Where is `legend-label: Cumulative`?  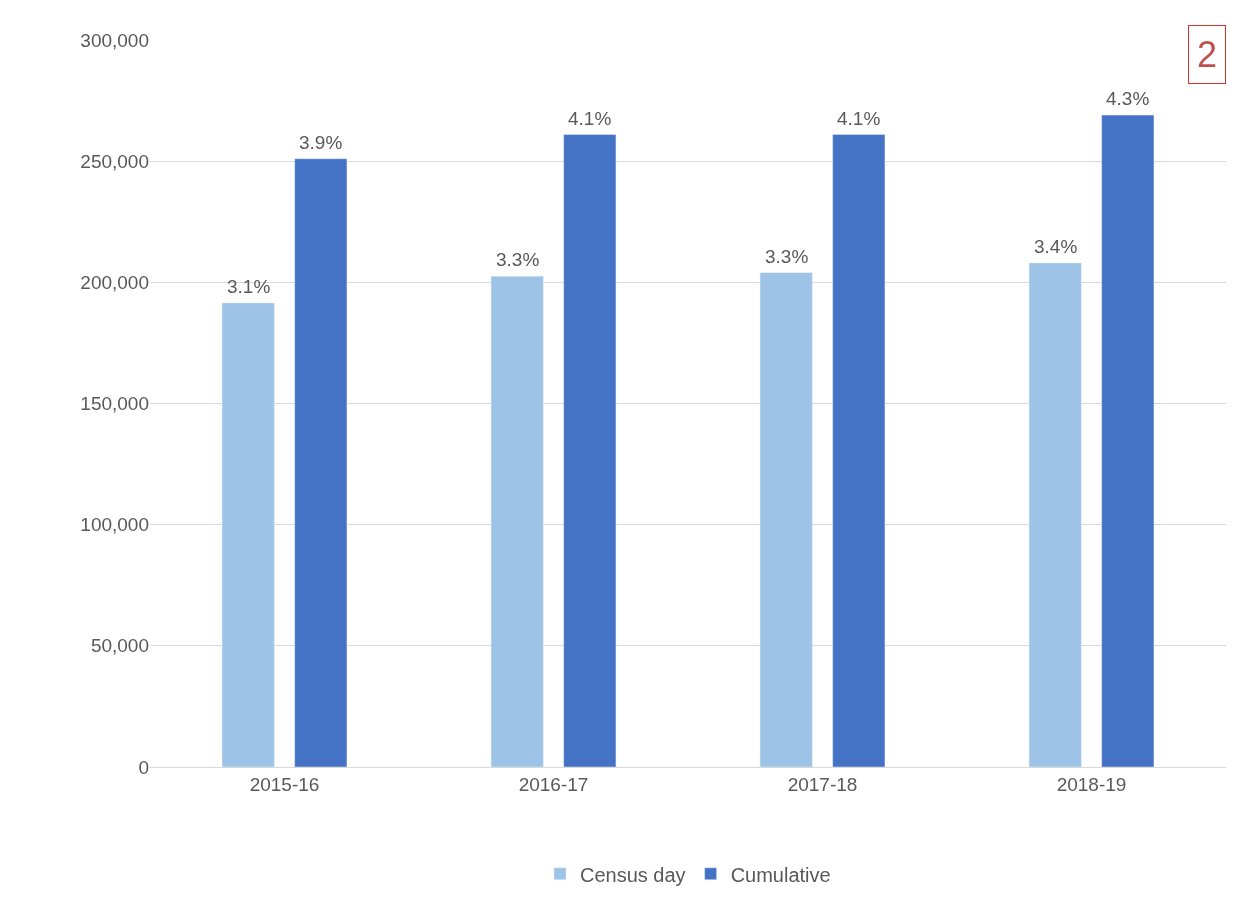 legend-label: Cumulative is located at coordinates (780, 874).